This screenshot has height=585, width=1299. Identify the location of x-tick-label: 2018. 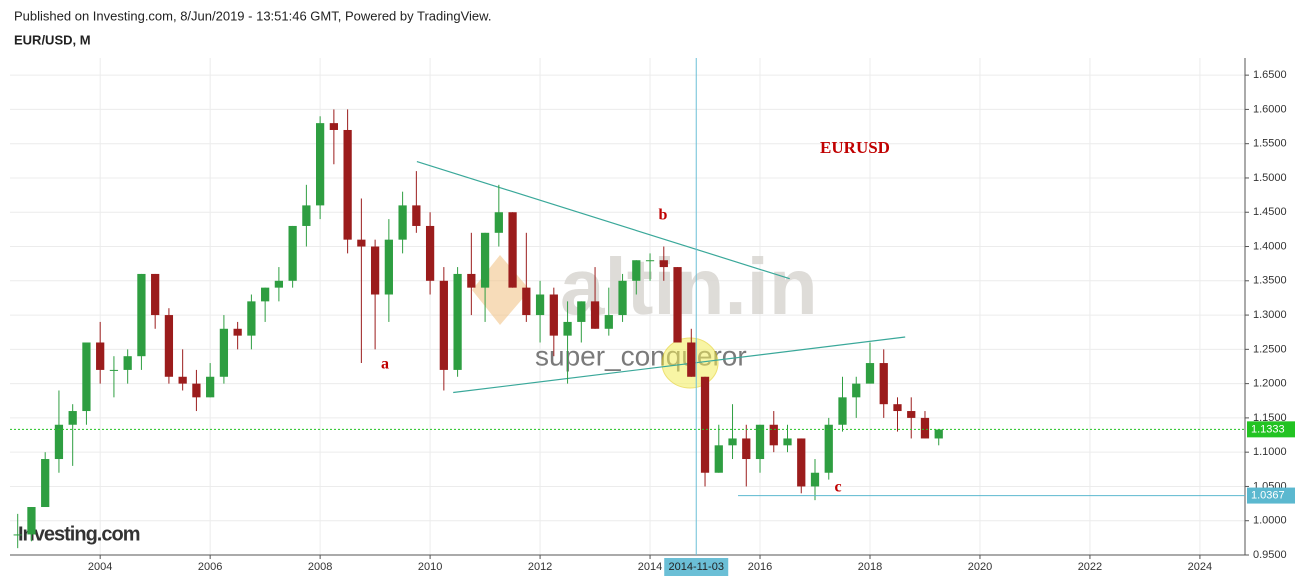
(870, 567).